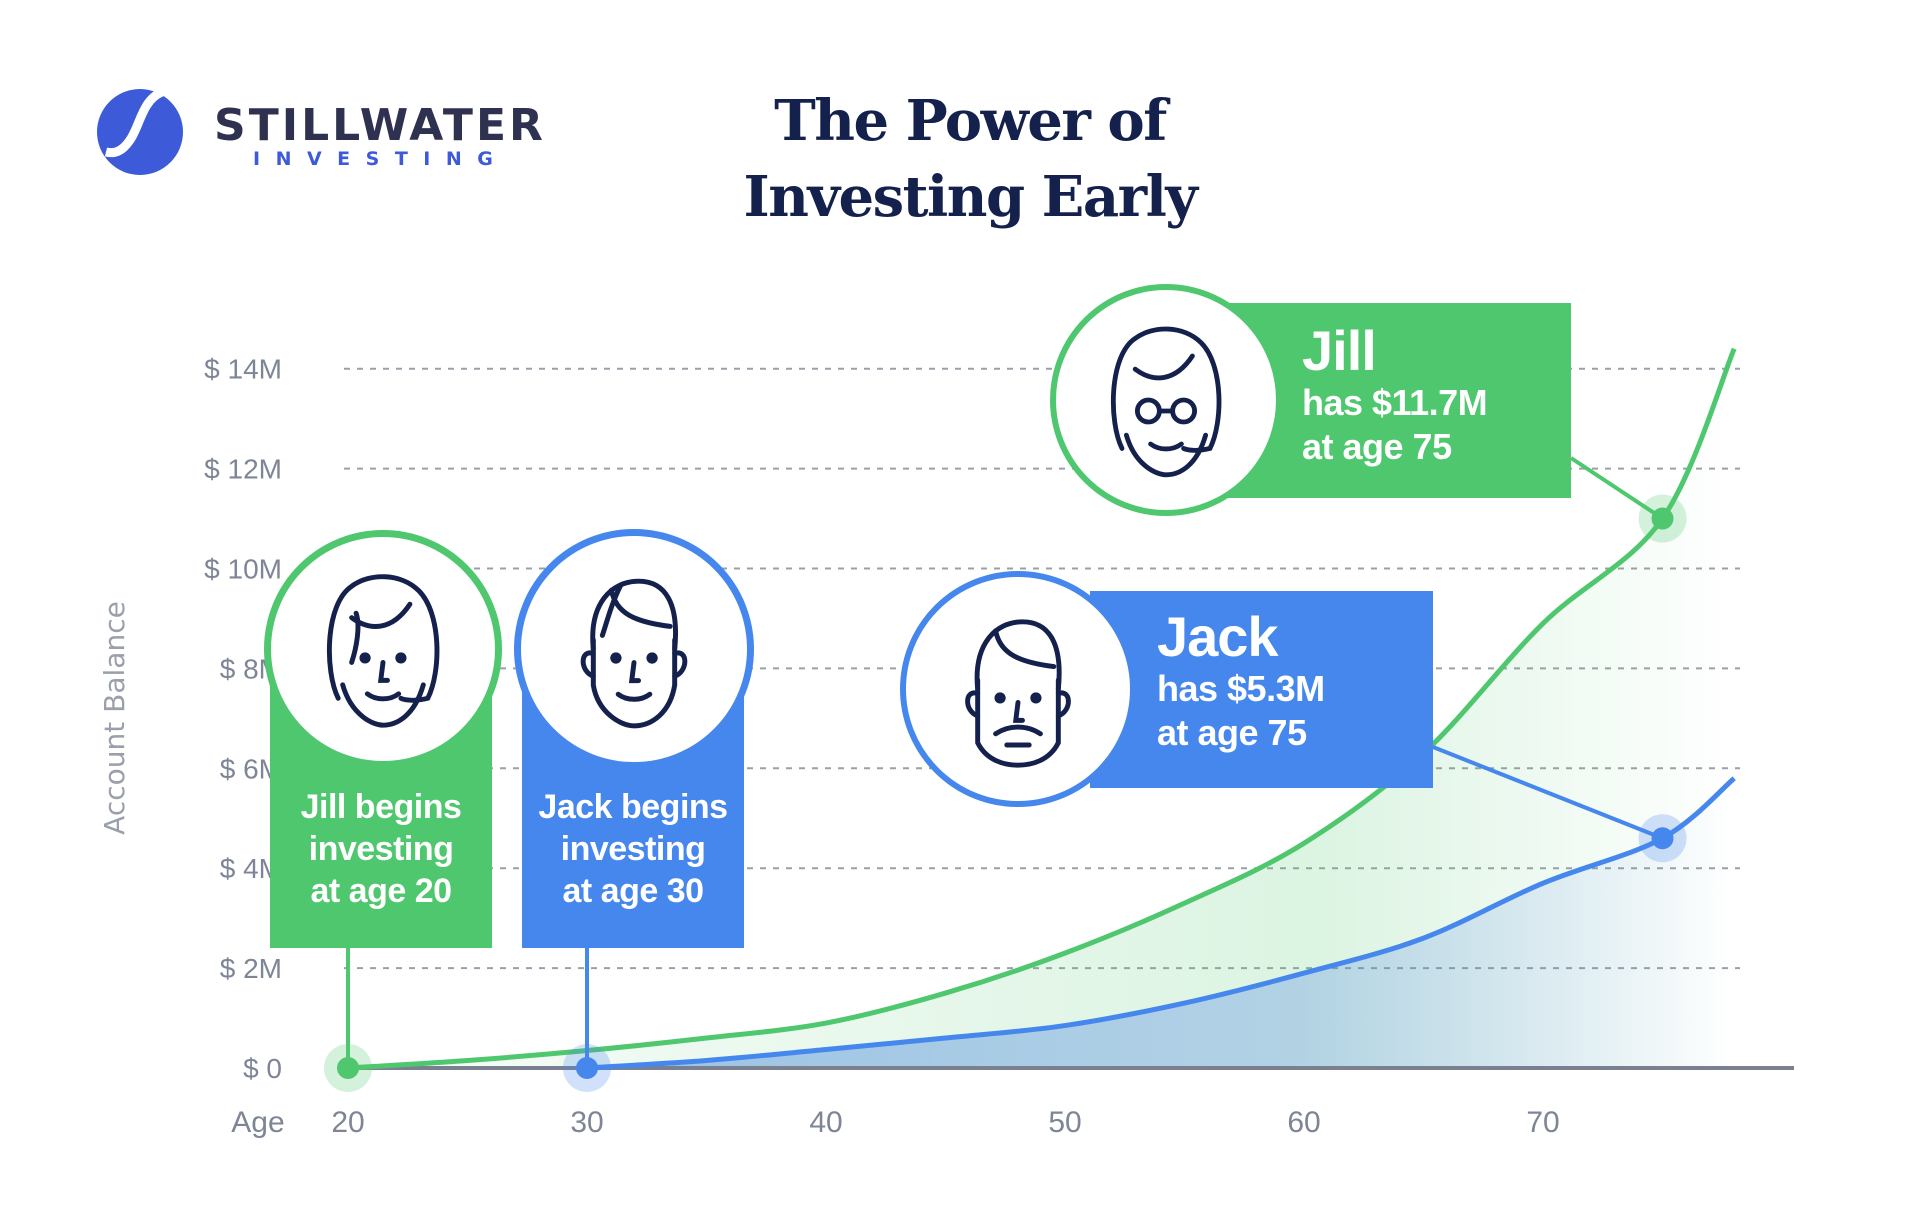 The image size is (1920, 1216). I want to click on x-tick-label: 20, so click(347, 1122).